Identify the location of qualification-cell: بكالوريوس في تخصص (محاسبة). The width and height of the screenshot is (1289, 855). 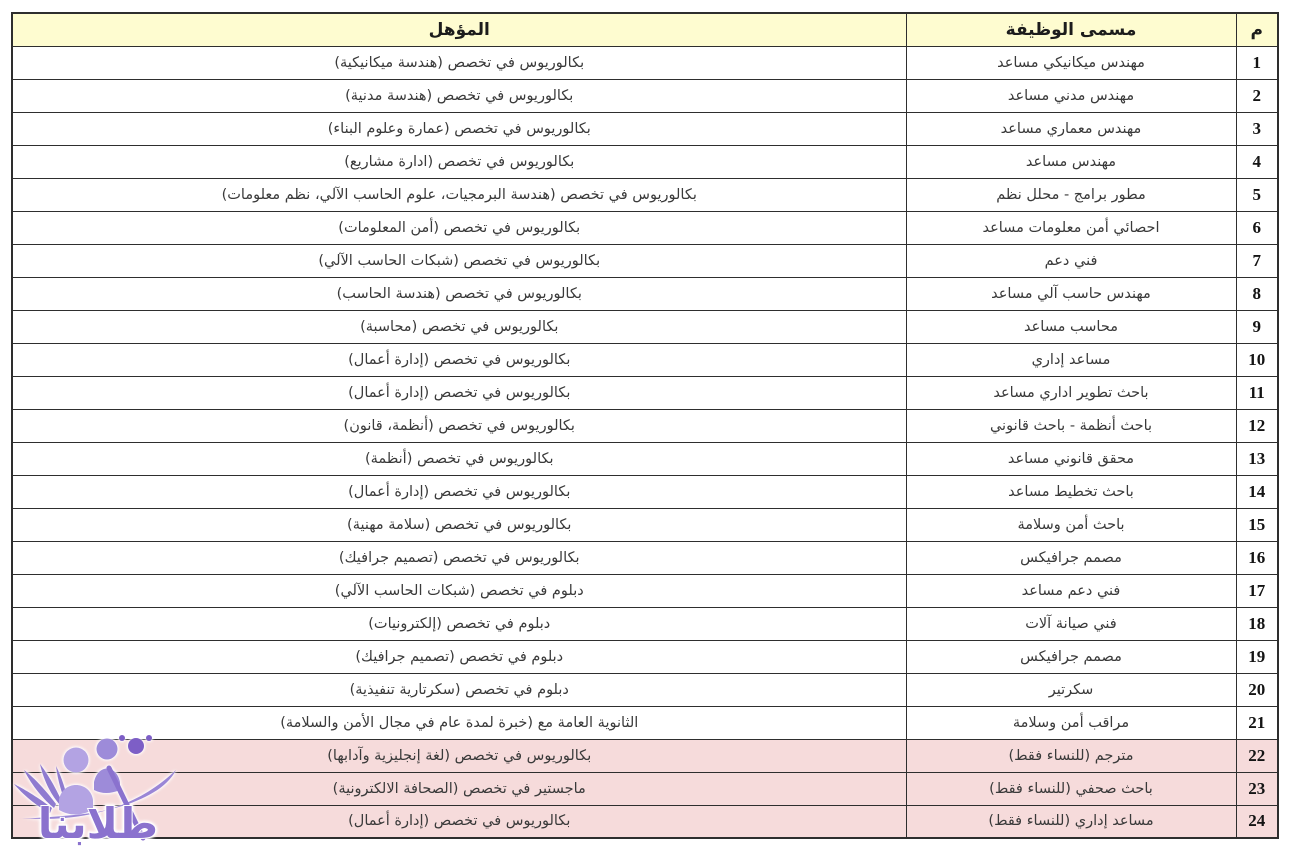
(459, 326).